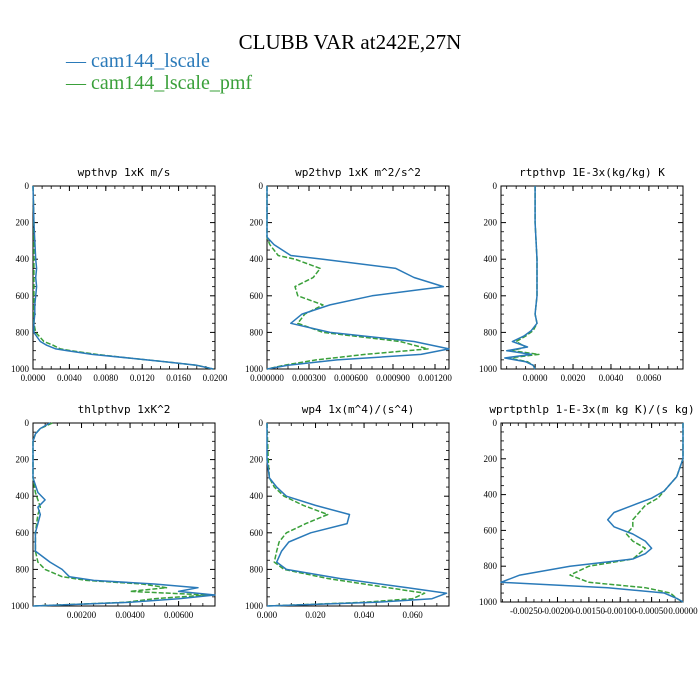 This screenshot has width=700, height=700. What do you see at coordinates (683, 611) in the screenshot?
I see `x-tick-label: 0.00000` at bounding box center [683, 611].